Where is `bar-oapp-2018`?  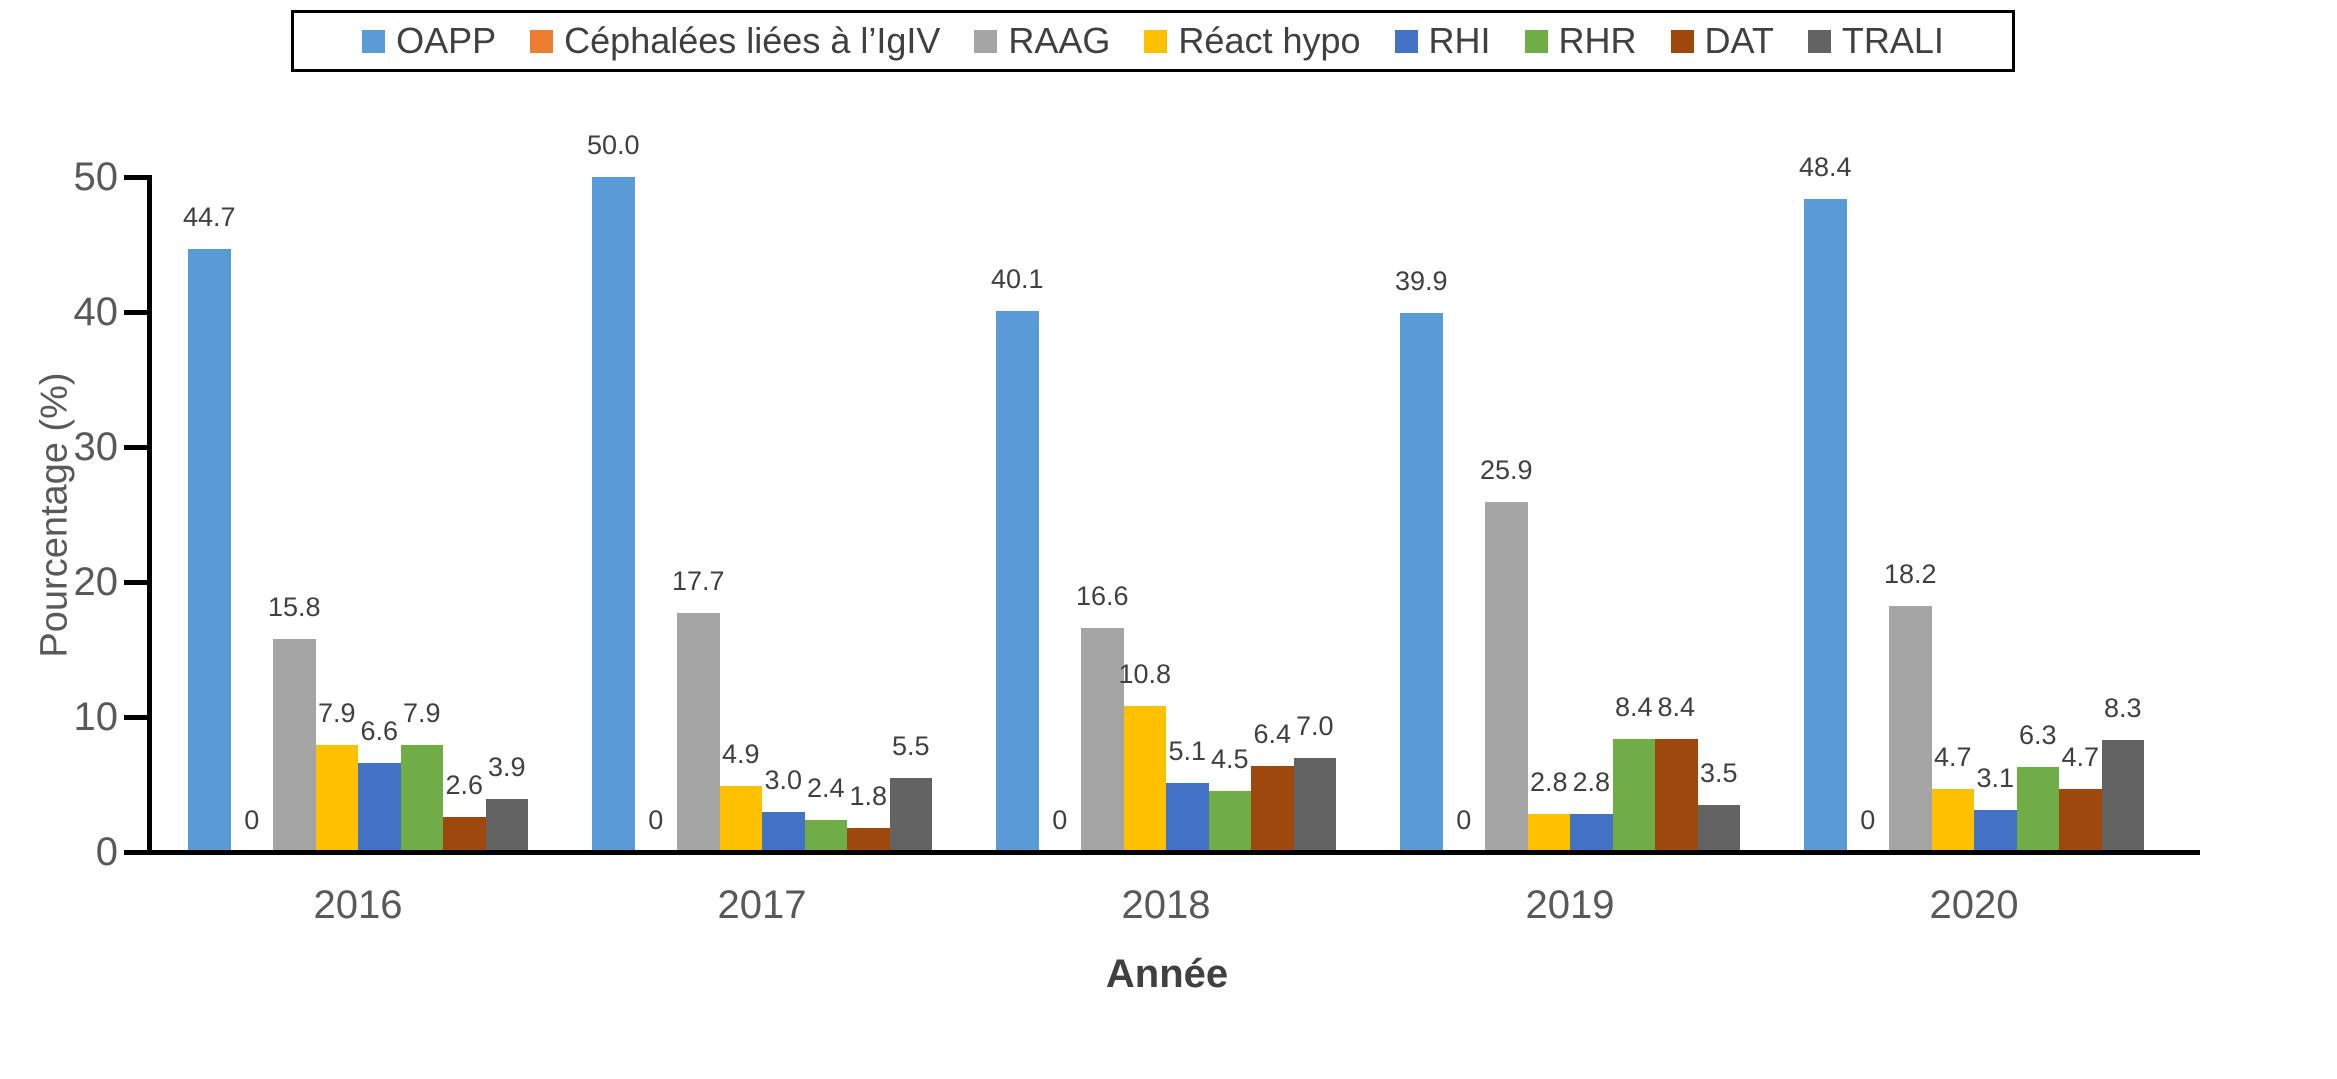
bar-oapp-2018 is located at coordinates (1017, 581).